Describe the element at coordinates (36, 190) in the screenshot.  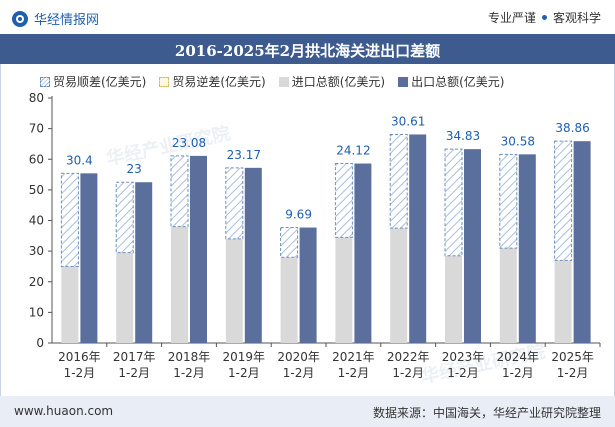
I see `y-tick-label: 50` at that location.